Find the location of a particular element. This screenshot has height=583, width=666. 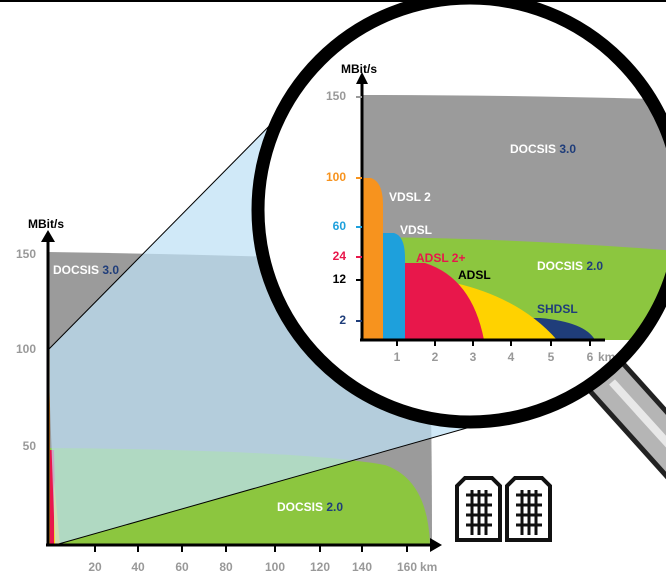

x-unit: km is located at coordinates (428, 567).